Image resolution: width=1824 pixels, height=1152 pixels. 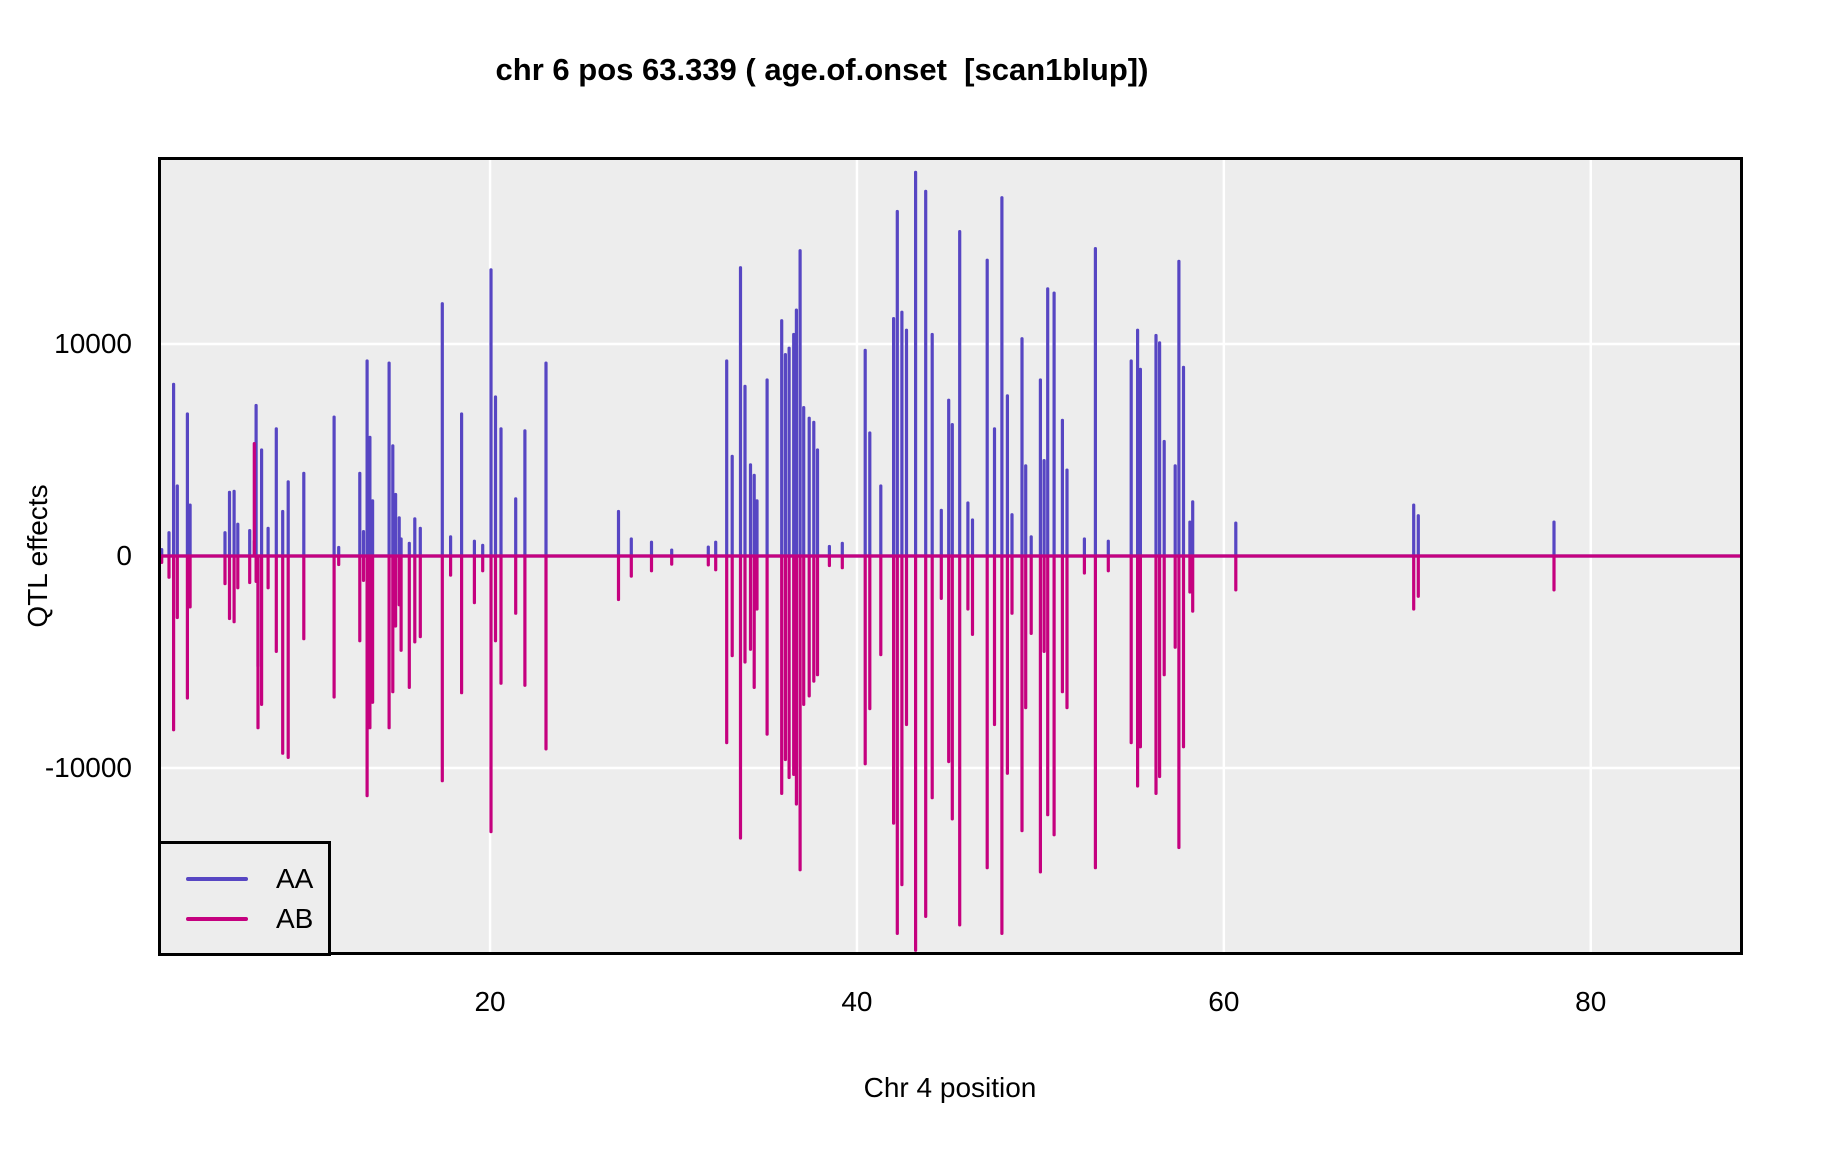 What do you see at coordinates (93, 343) in the screenshot?
I see `y-tick-label: 10000` at bounding box center [93, 343].